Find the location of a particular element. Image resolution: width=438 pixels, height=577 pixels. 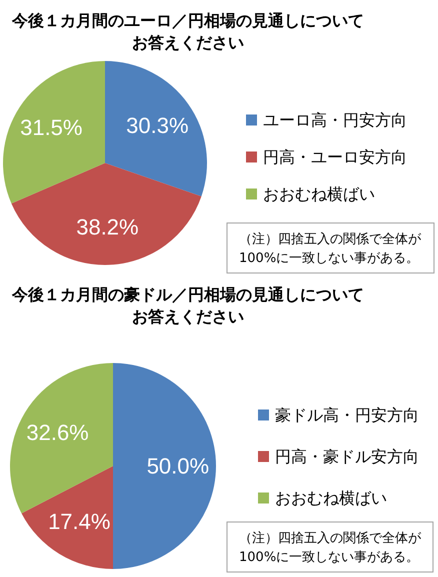

data-label: 38.2% is located at coordinates (107, 227).